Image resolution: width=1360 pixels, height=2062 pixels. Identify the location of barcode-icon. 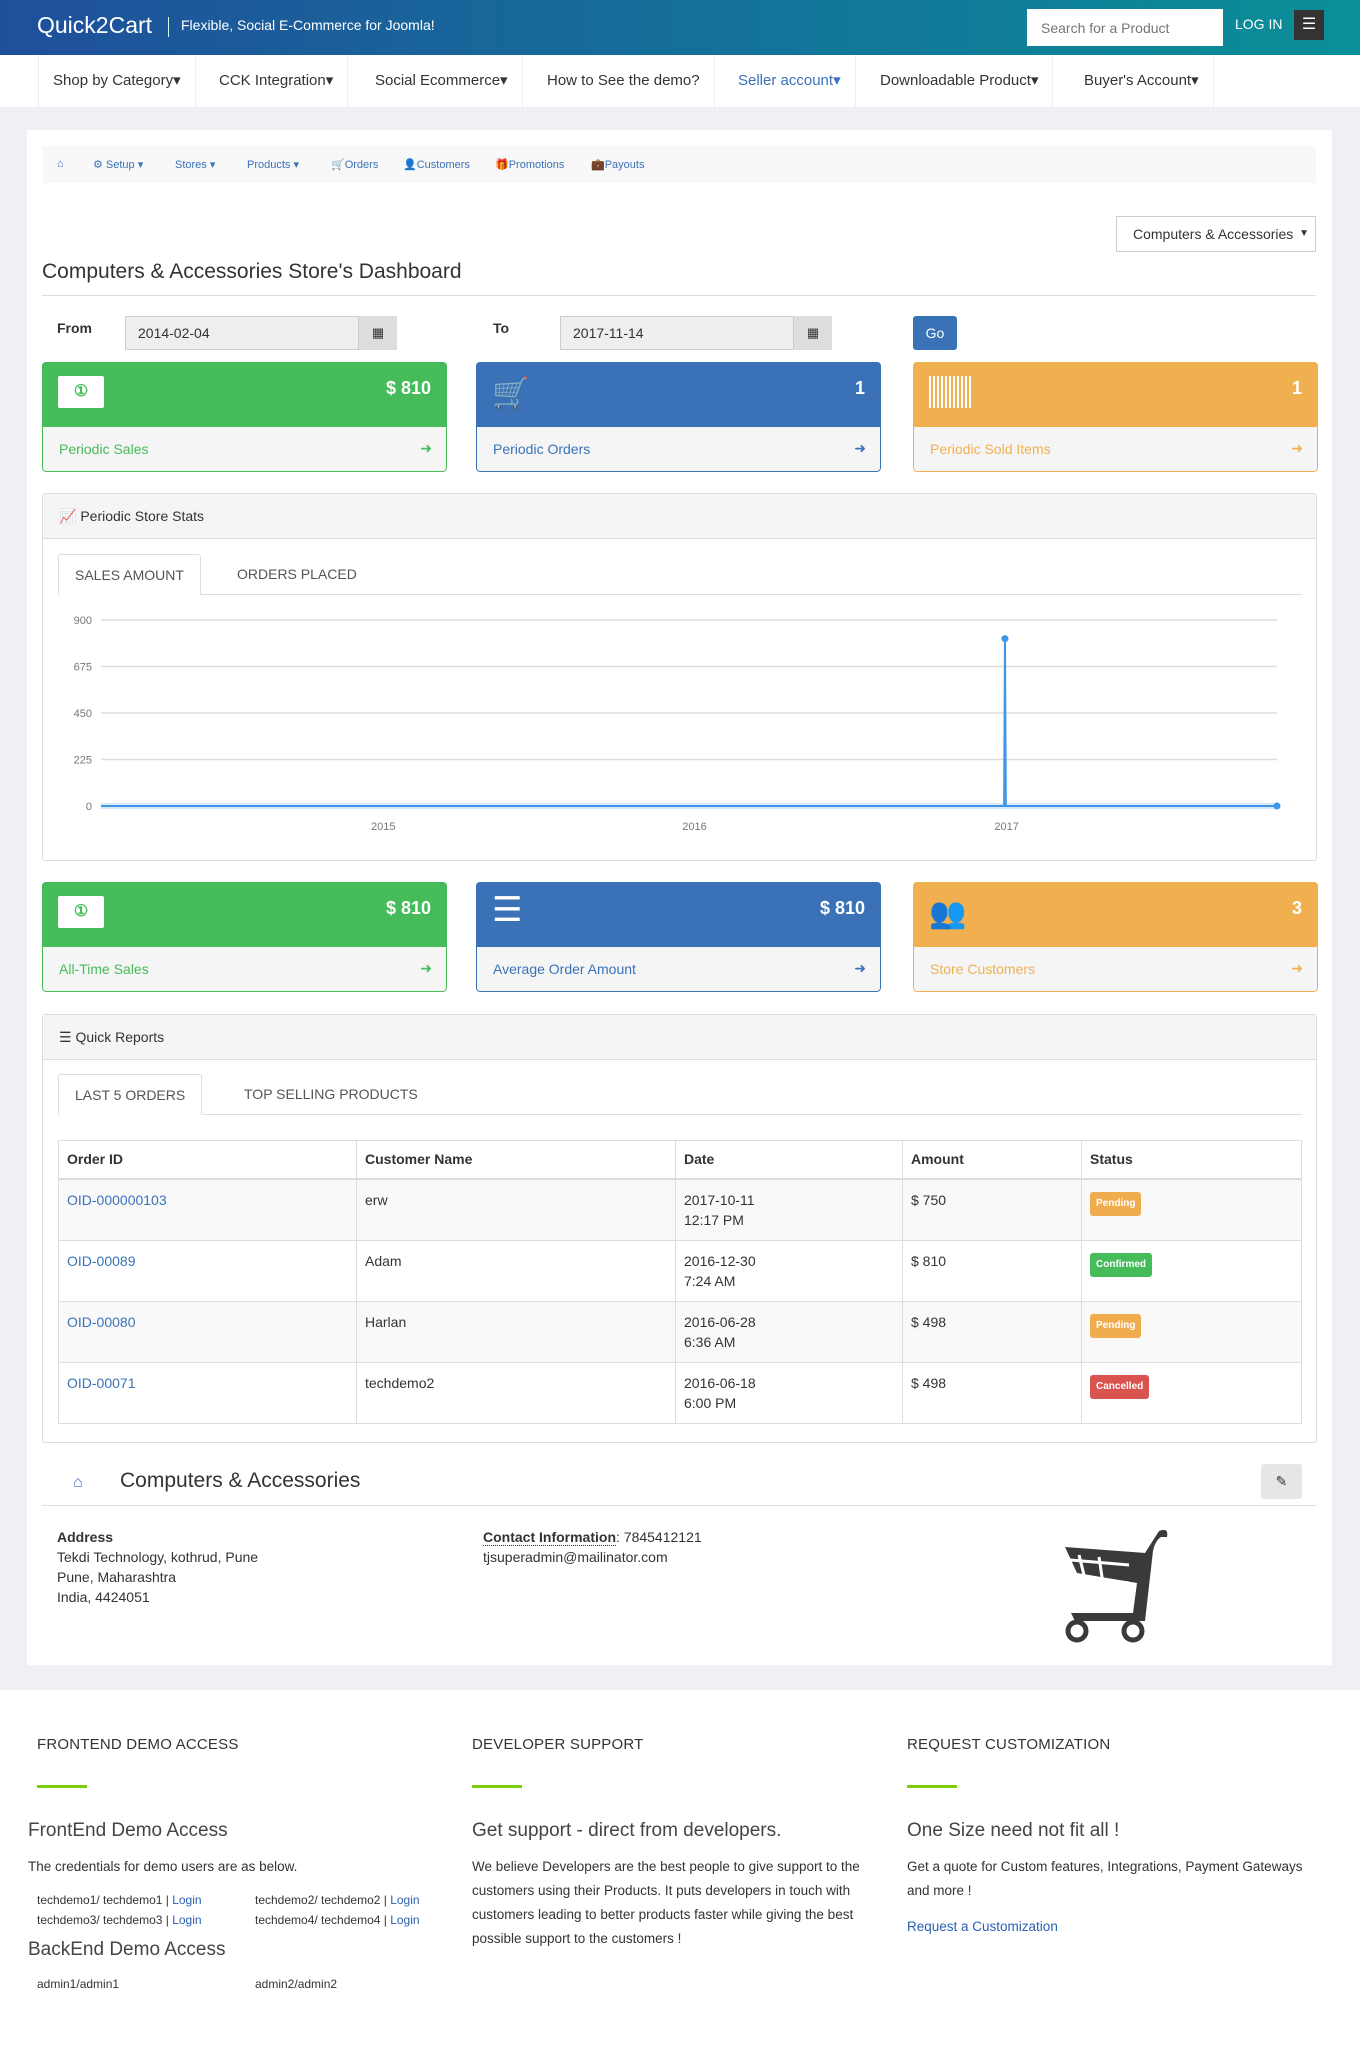
(950, 392).